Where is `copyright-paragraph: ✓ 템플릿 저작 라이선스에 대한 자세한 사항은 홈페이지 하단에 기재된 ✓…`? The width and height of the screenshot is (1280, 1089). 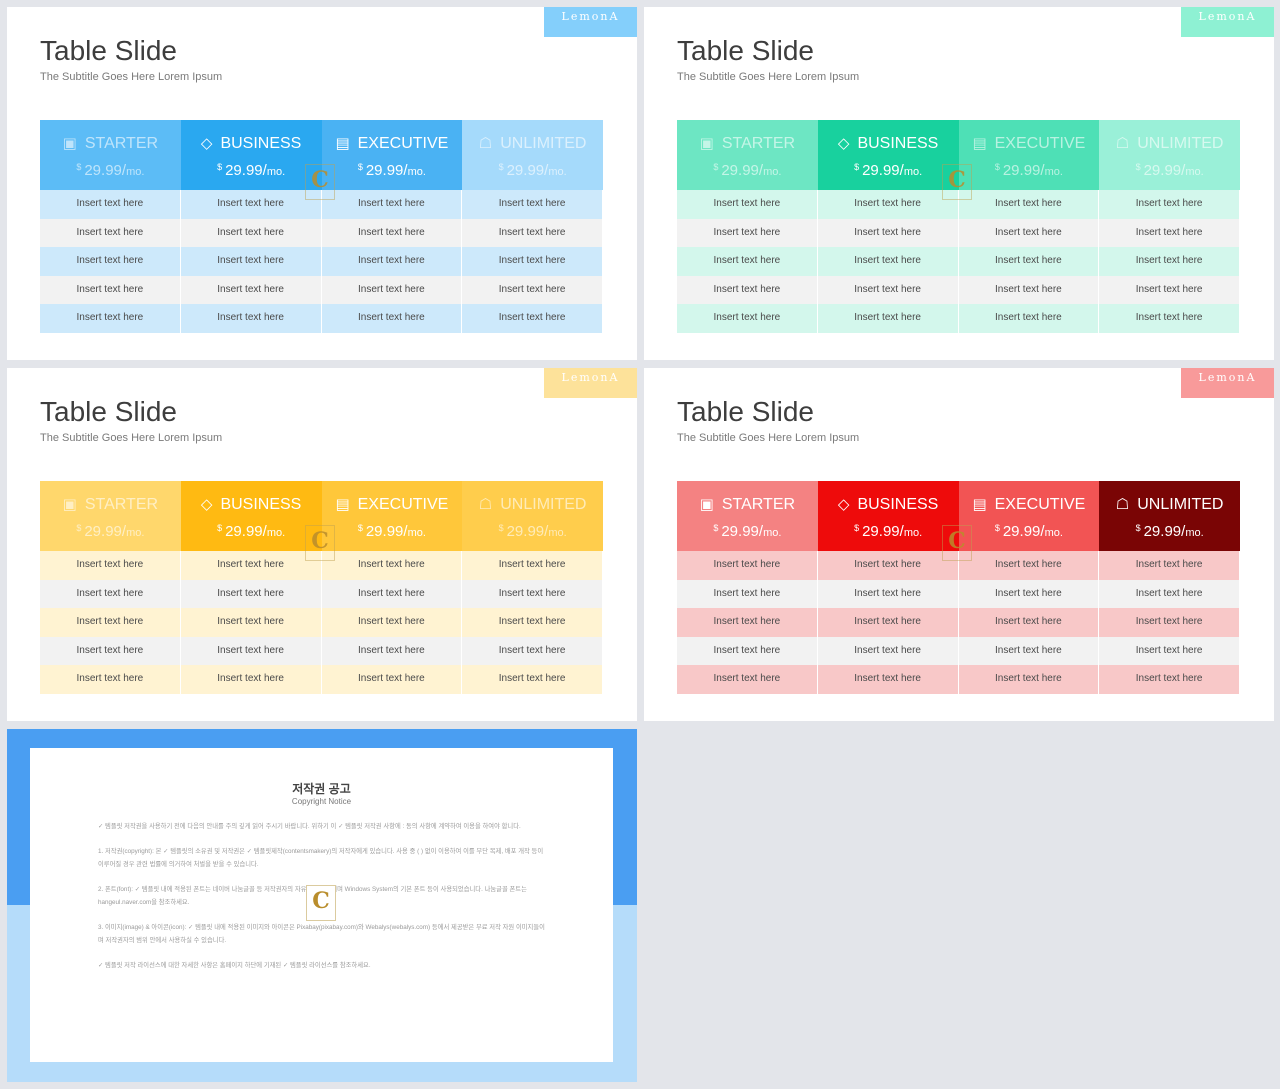 copyright-paragraph: ✓ 템플릿 저작 라이선스에 대한 자세한 사항은 홈페이지 하단에 기재된 ✓… is located at coordinates (234, 965).